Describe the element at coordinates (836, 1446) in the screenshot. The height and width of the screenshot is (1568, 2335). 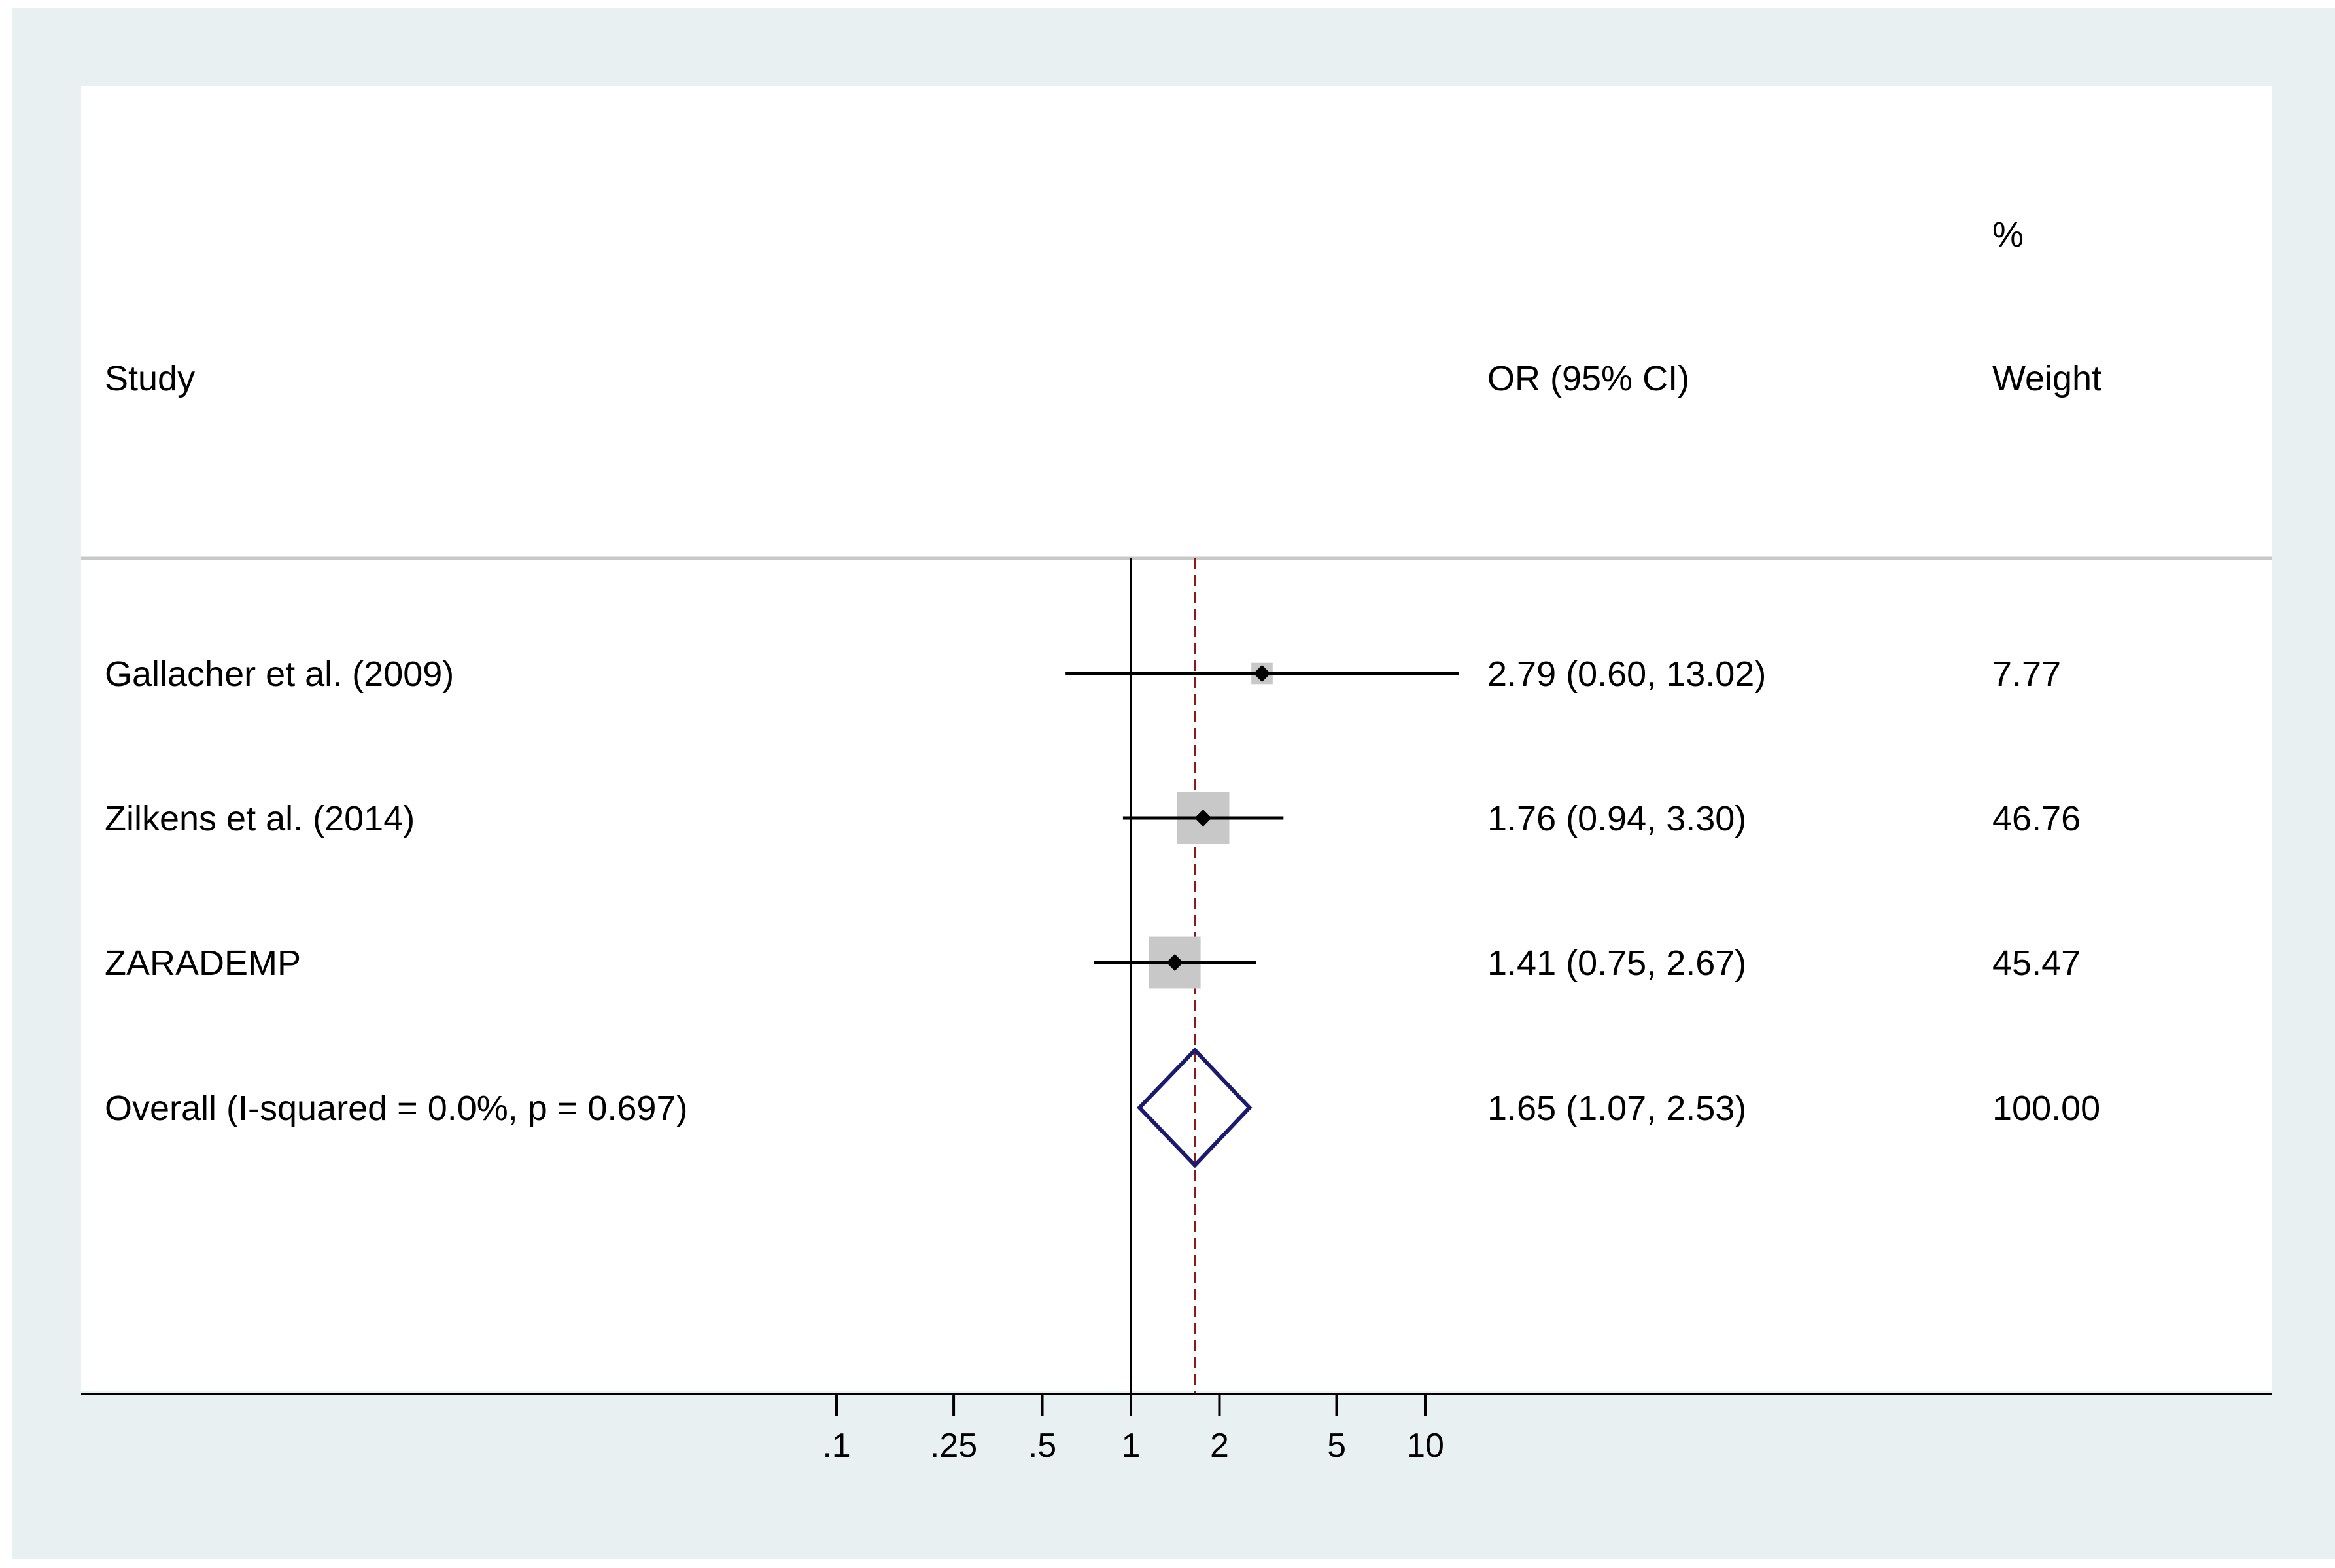
I see `x-tick-label: .1` at that location.